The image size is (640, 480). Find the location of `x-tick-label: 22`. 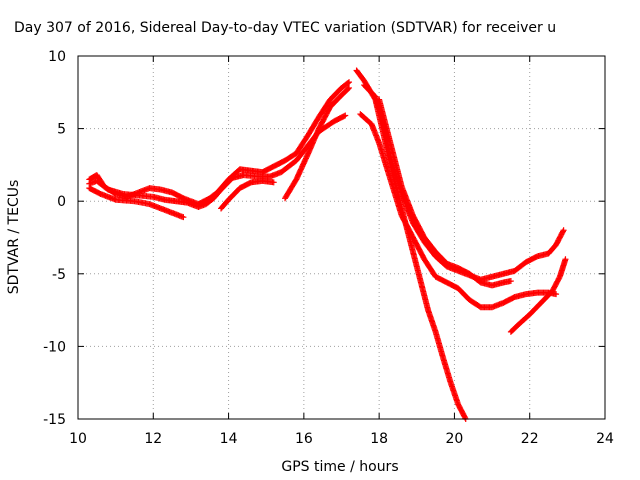

x-tick-label: 22 is located at coordinates (530, 439).